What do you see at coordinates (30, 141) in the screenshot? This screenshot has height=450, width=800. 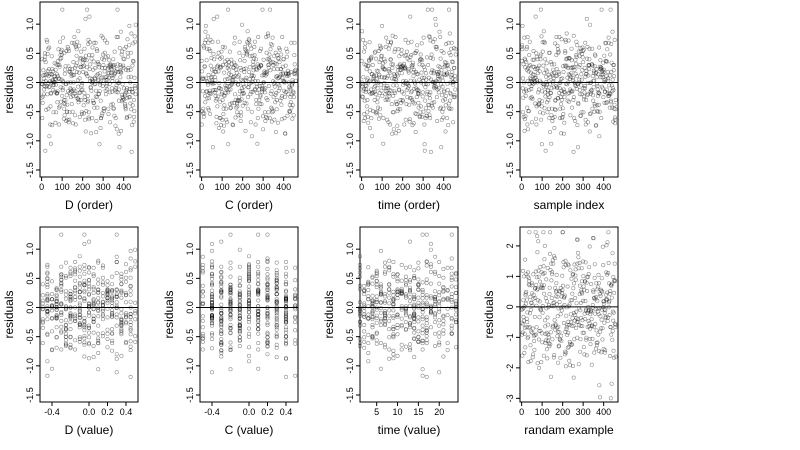 I see `y-tick-label: -1.0` at bounding box center [30, 141].